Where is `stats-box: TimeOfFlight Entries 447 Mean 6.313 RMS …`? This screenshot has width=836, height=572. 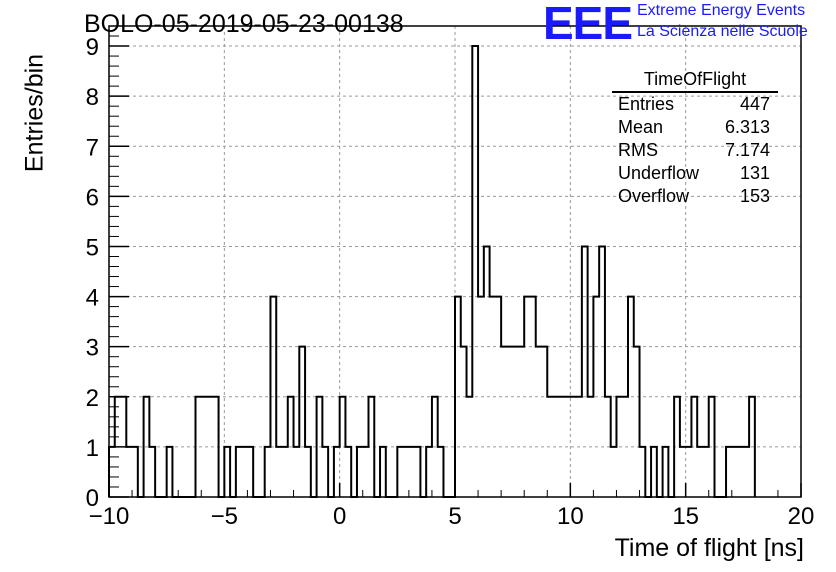
stats-box: TimeOfFlight Entries 447 Mean 6.313 RMS … is located at coordinates (695, 138).